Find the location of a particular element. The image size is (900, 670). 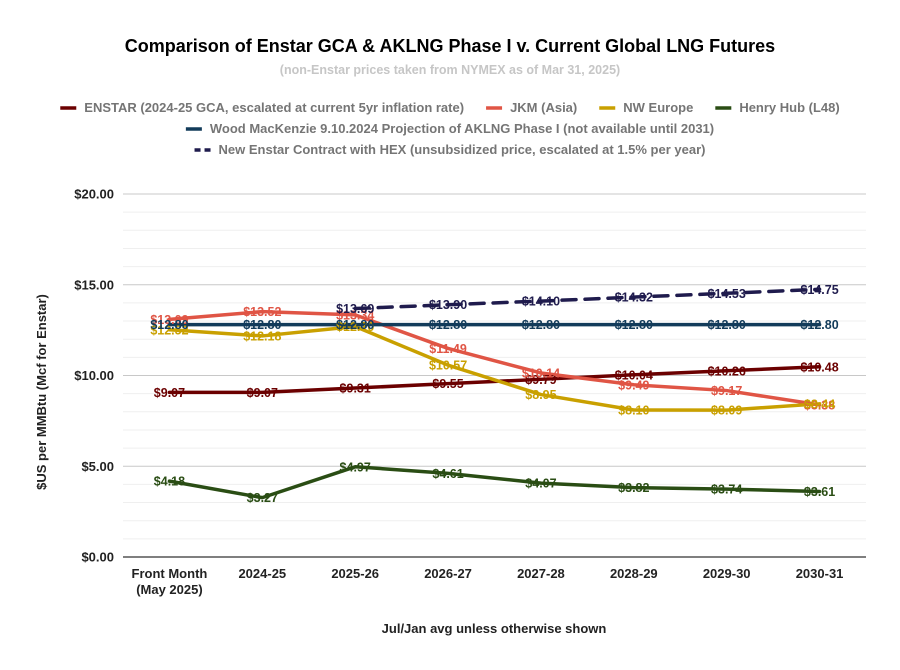

data-label: $8.44 is located at coordinates (819, 404).